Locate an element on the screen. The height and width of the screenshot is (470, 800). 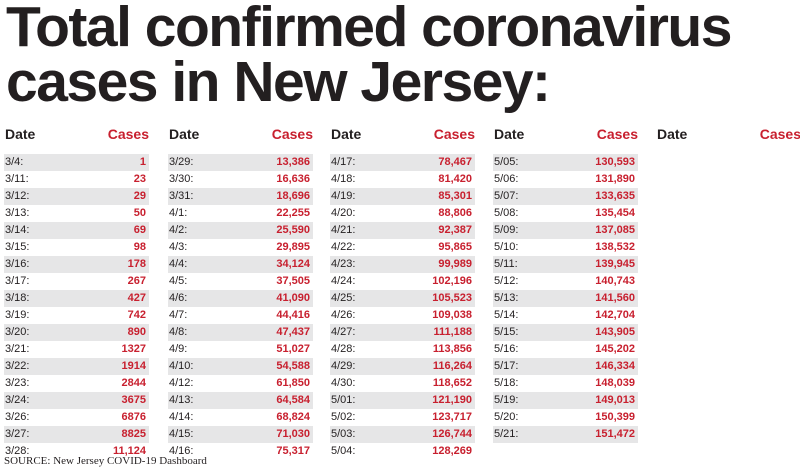
row-cases: 150,399 is located at coordinates (615, 417).